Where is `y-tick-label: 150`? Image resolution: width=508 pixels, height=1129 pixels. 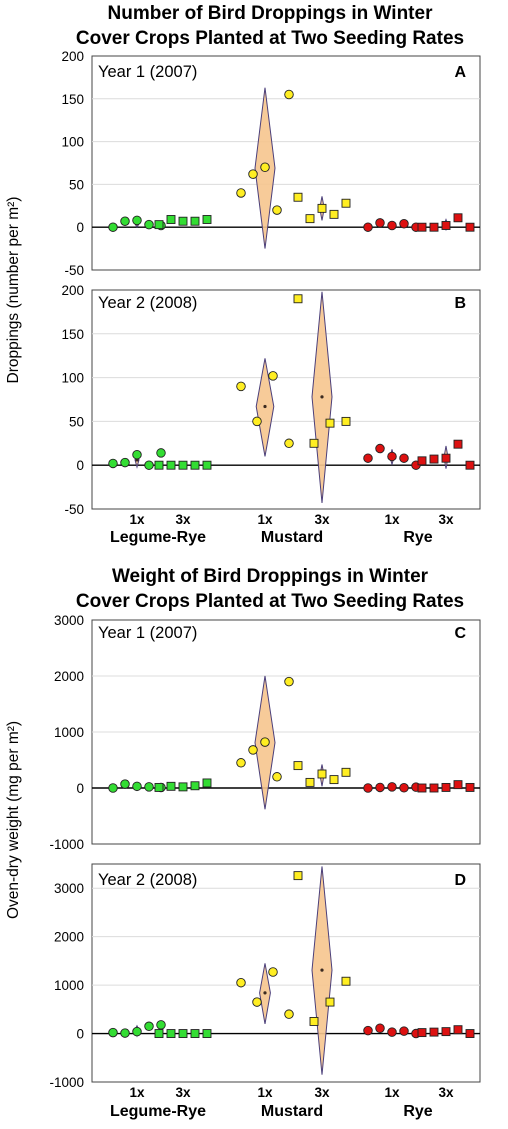 y-tick-label: 150 is located at coordinates (72, 334).